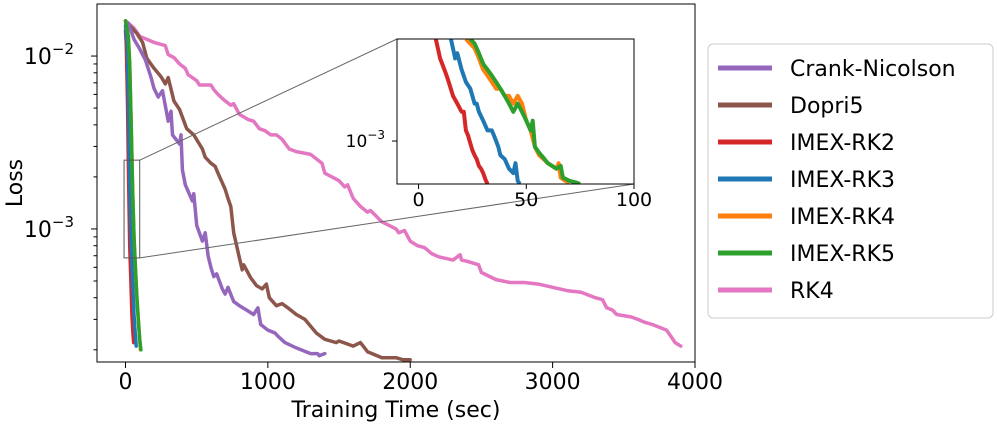 The height and width of the screenshot is (427, 997). I want to click on y-tick-label-0: 10⁻³, so click(49, 228).